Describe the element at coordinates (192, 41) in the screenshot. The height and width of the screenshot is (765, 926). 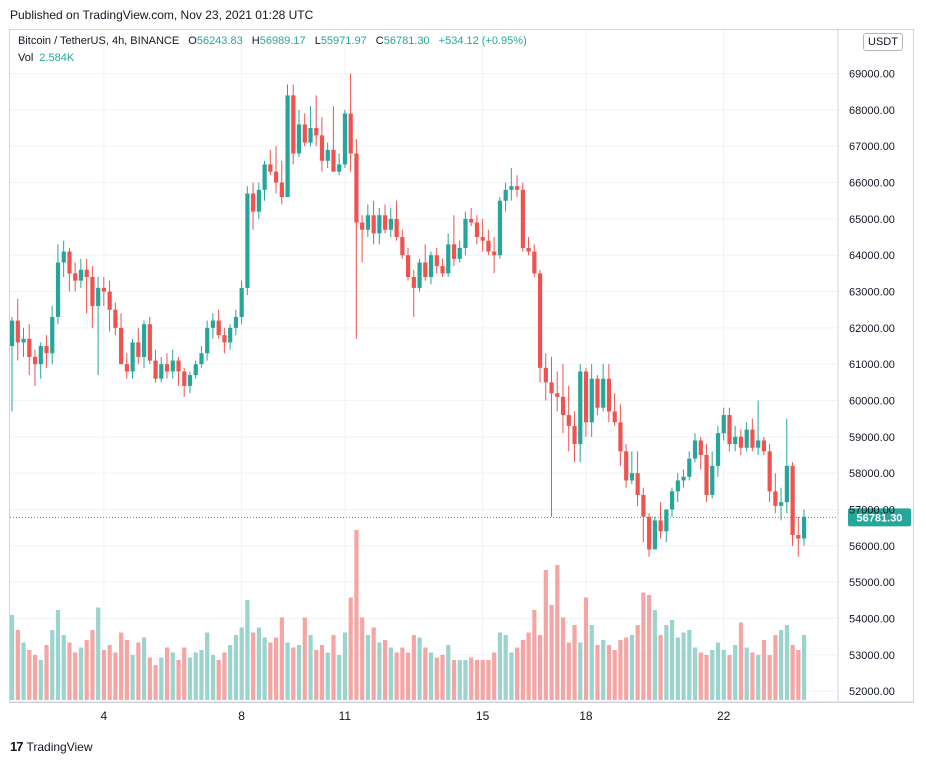
I see `open-label: O` at that location.